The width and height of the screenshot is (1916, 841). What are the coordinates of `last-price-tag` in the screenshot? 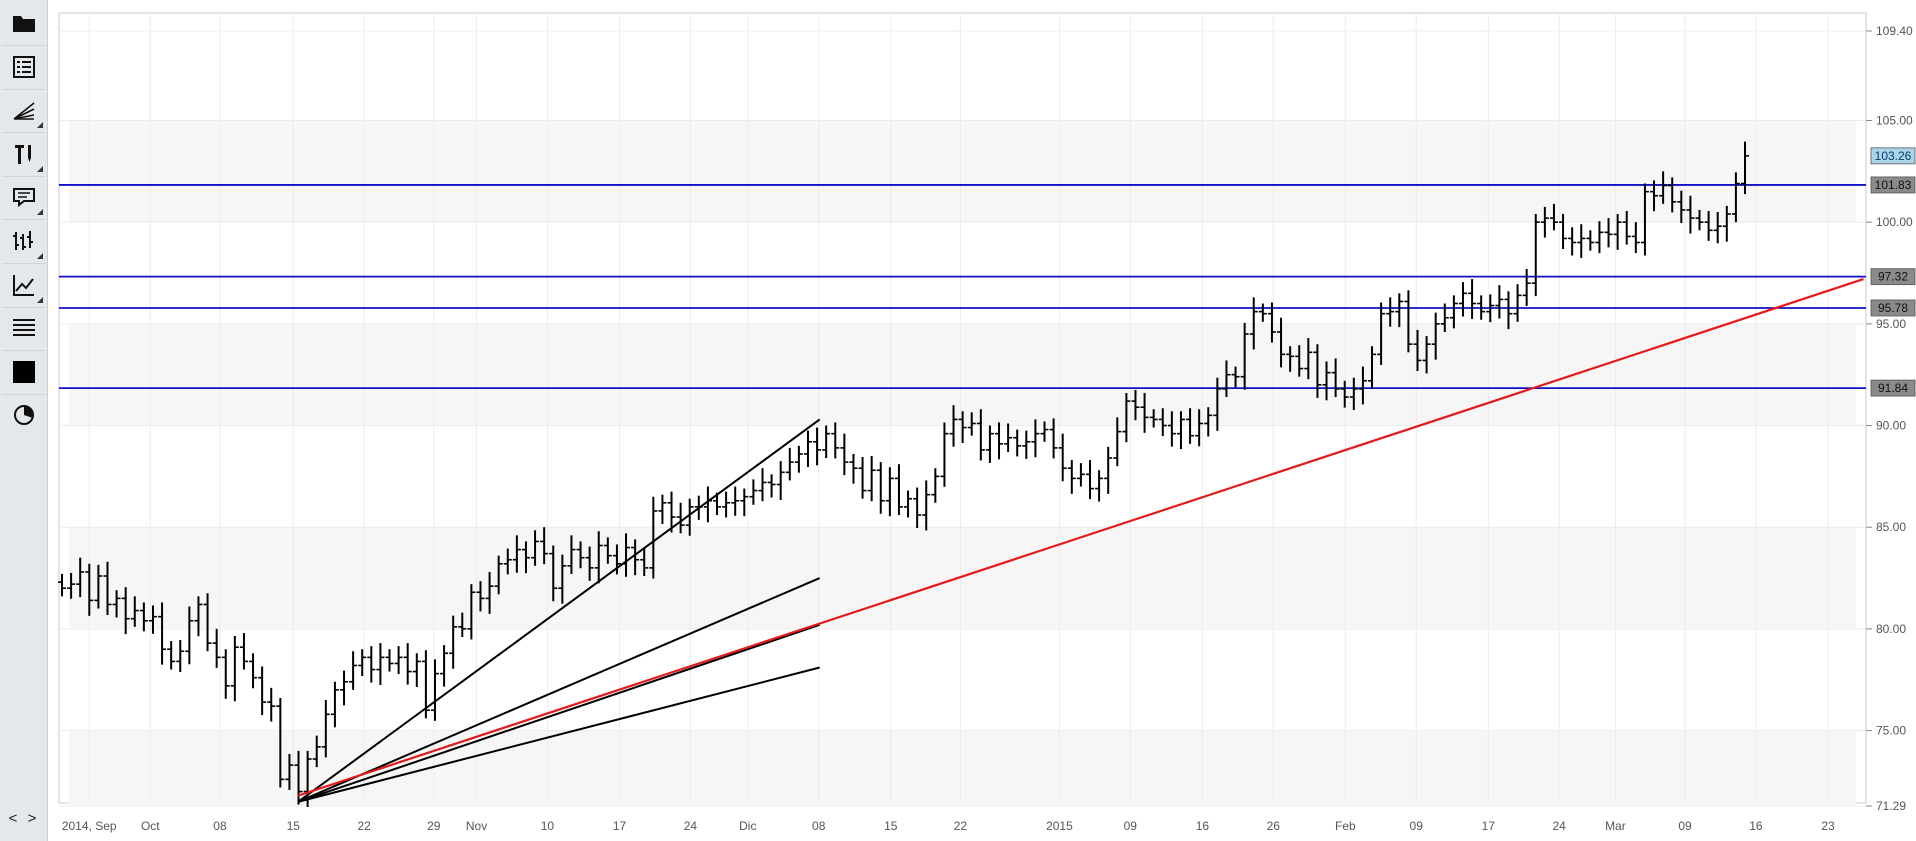 It's located at (1893, 156).